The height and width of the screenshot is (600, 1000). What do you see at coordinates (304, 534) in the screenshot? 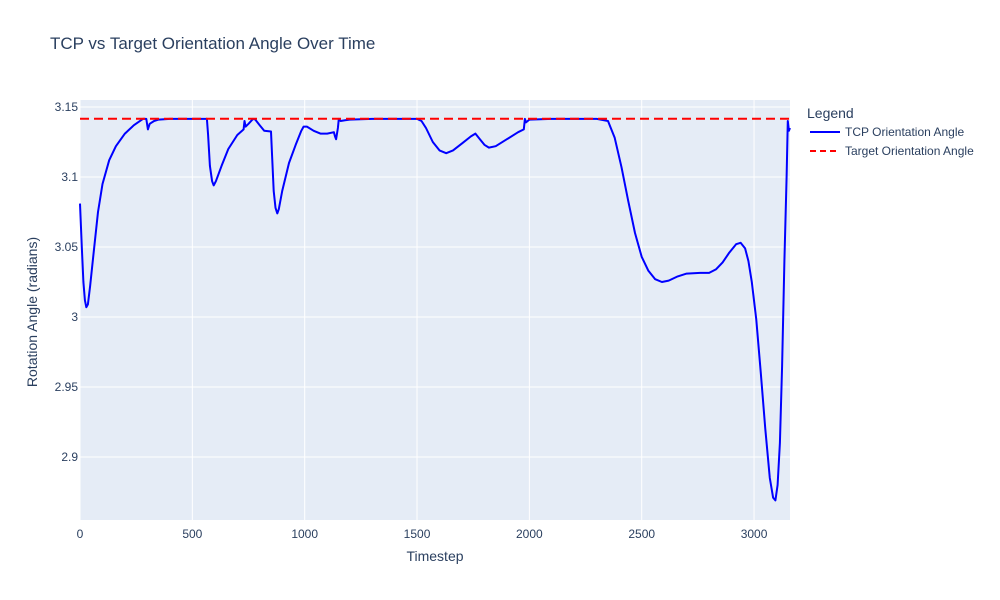
I see `x-tick-label: 1000` at bounding box center [304, 534].